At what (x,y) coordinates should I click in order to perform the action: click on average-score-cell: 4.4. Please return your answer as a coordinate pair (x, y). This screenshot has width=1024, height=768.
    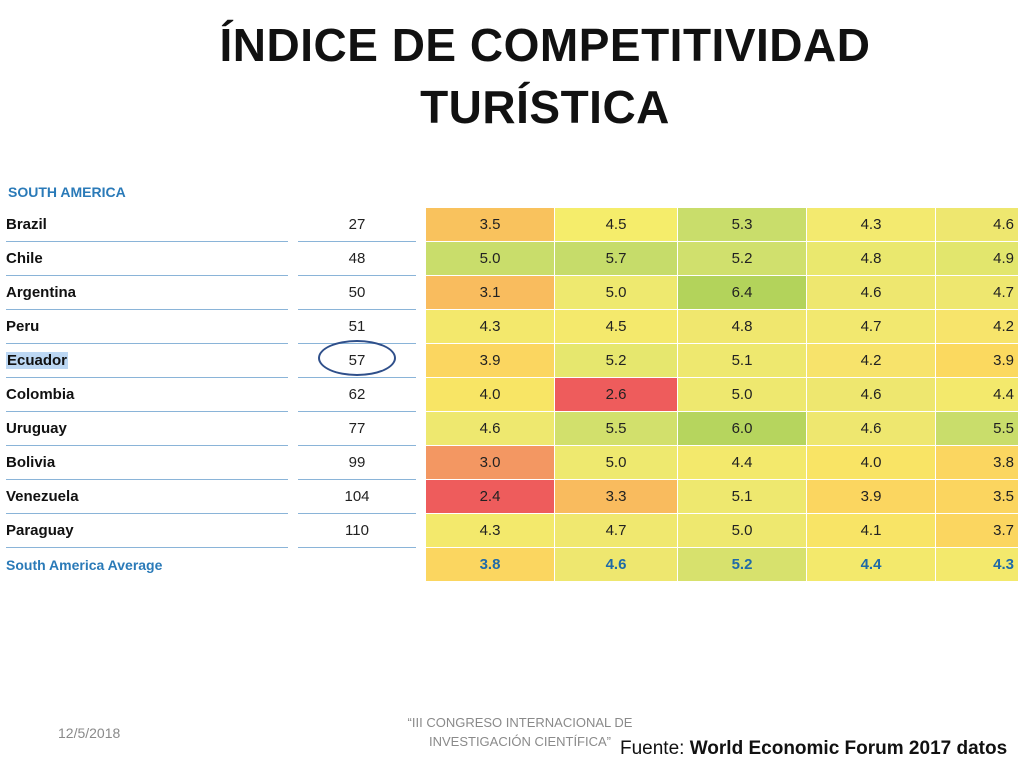
    Looking at the image, I should click on (871, 564).